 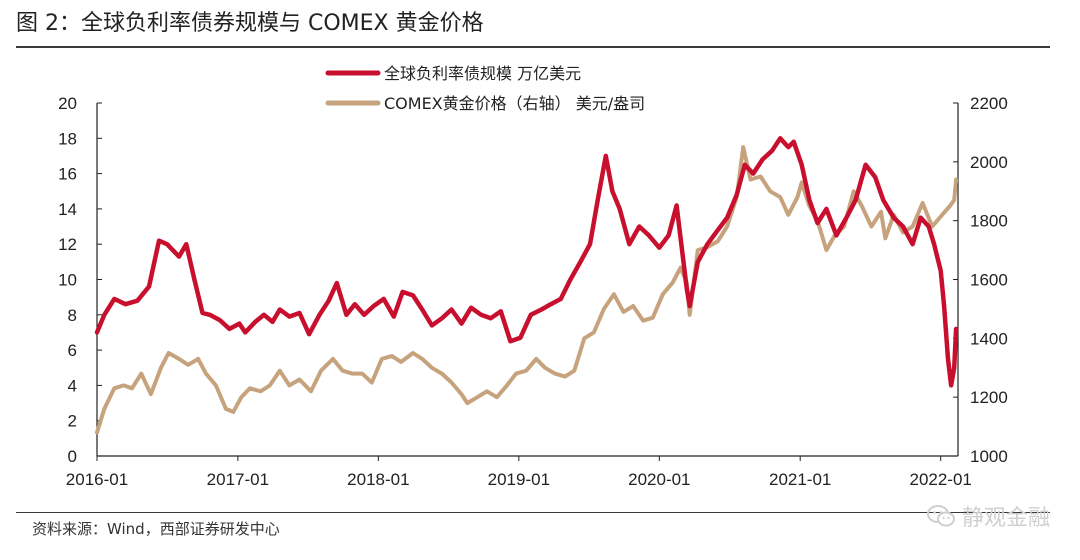 What do you see at coordinates (989, 338) in the screenshot?
I see `right-tick-label: 1400` at bounding box center [989, 338].